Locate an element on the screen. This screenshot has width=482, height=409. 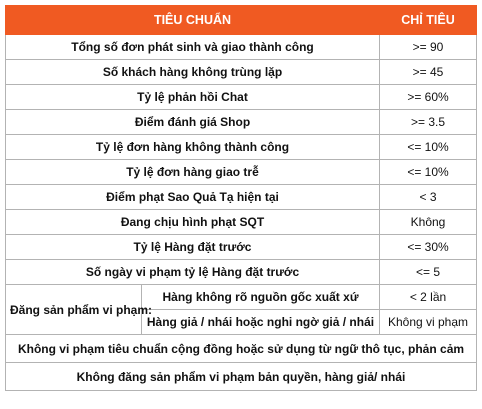
table-row: Số khách hàng không trùng lặp >= 45 is located at coordinates (241, 72).